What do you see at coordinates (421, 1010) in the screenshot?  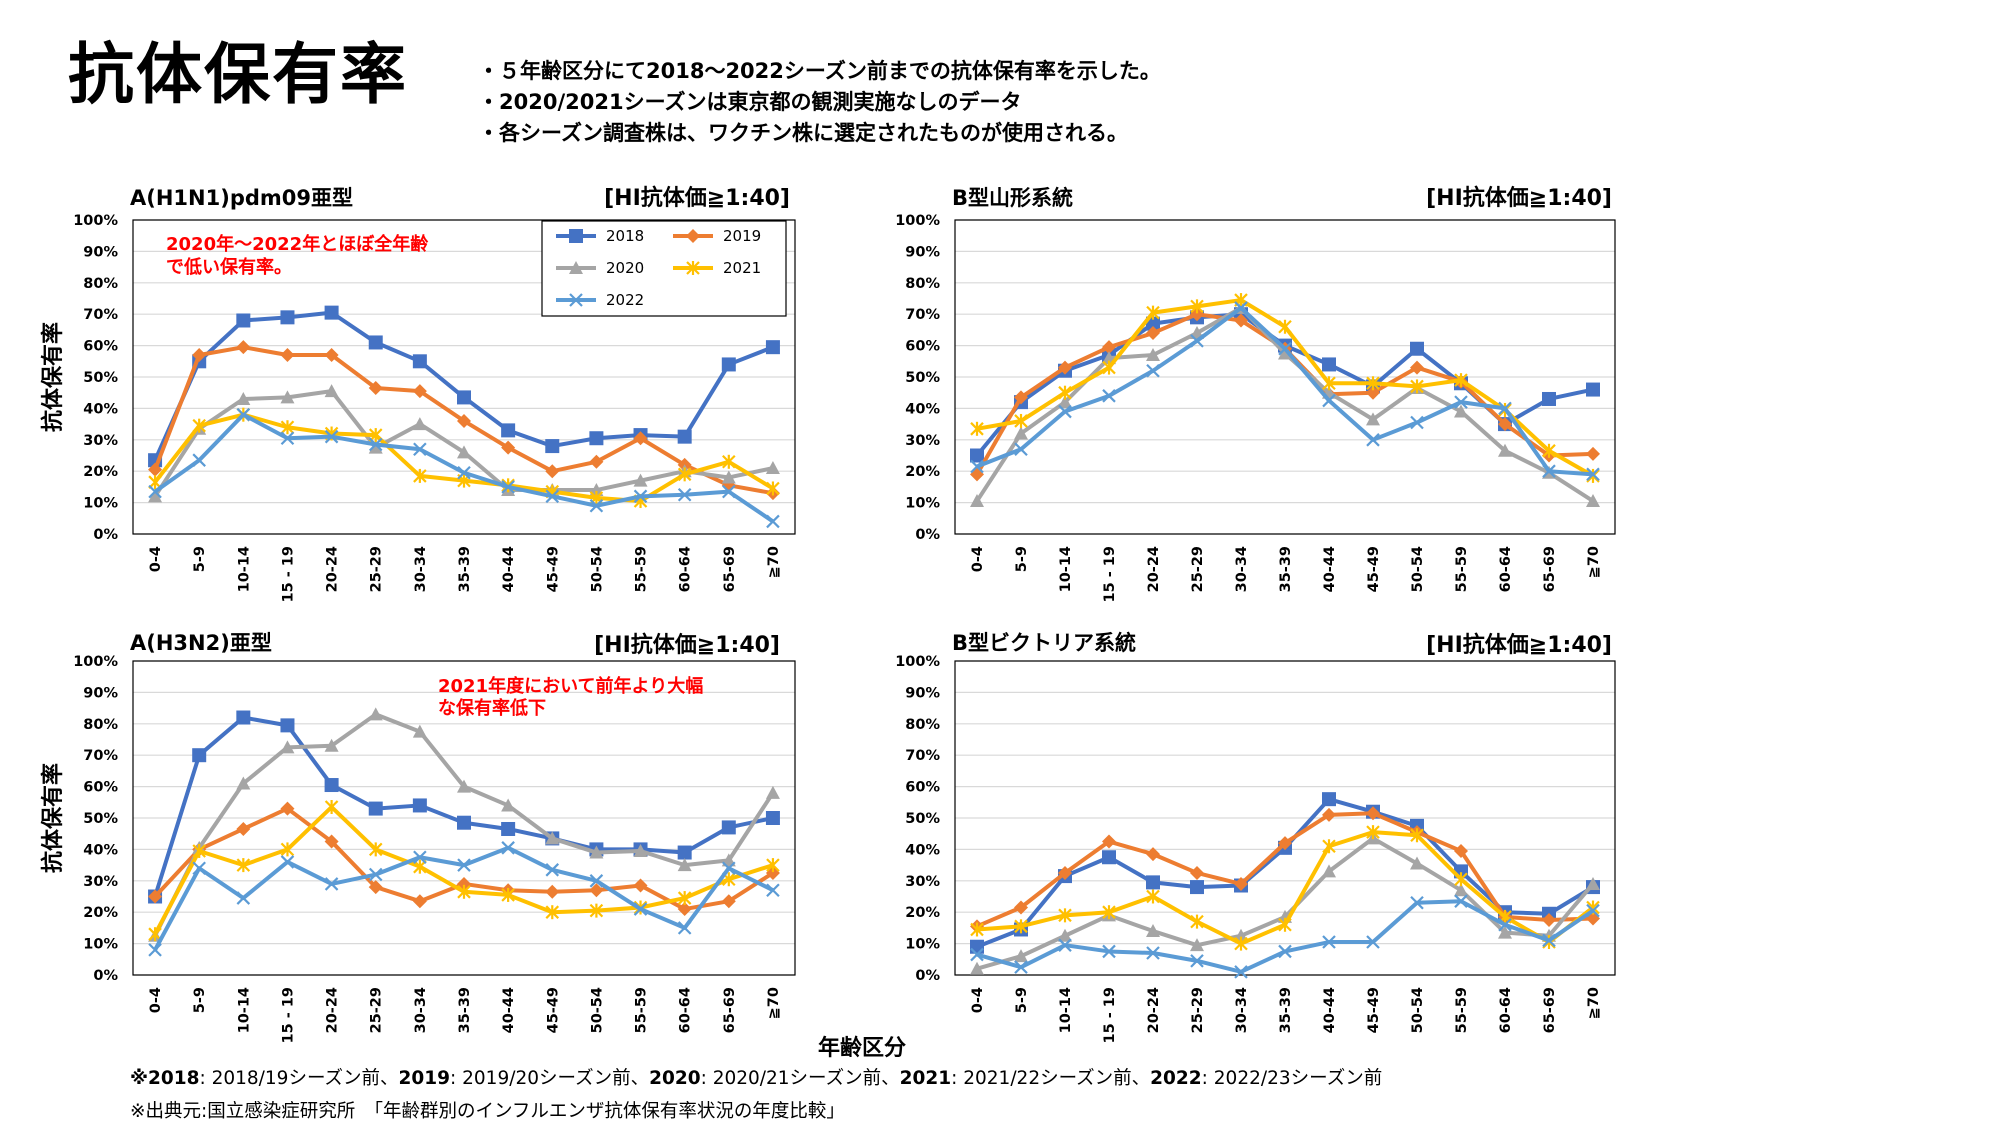 I see `x-tick-label: 30-34` at bounding box center [421, 1010].